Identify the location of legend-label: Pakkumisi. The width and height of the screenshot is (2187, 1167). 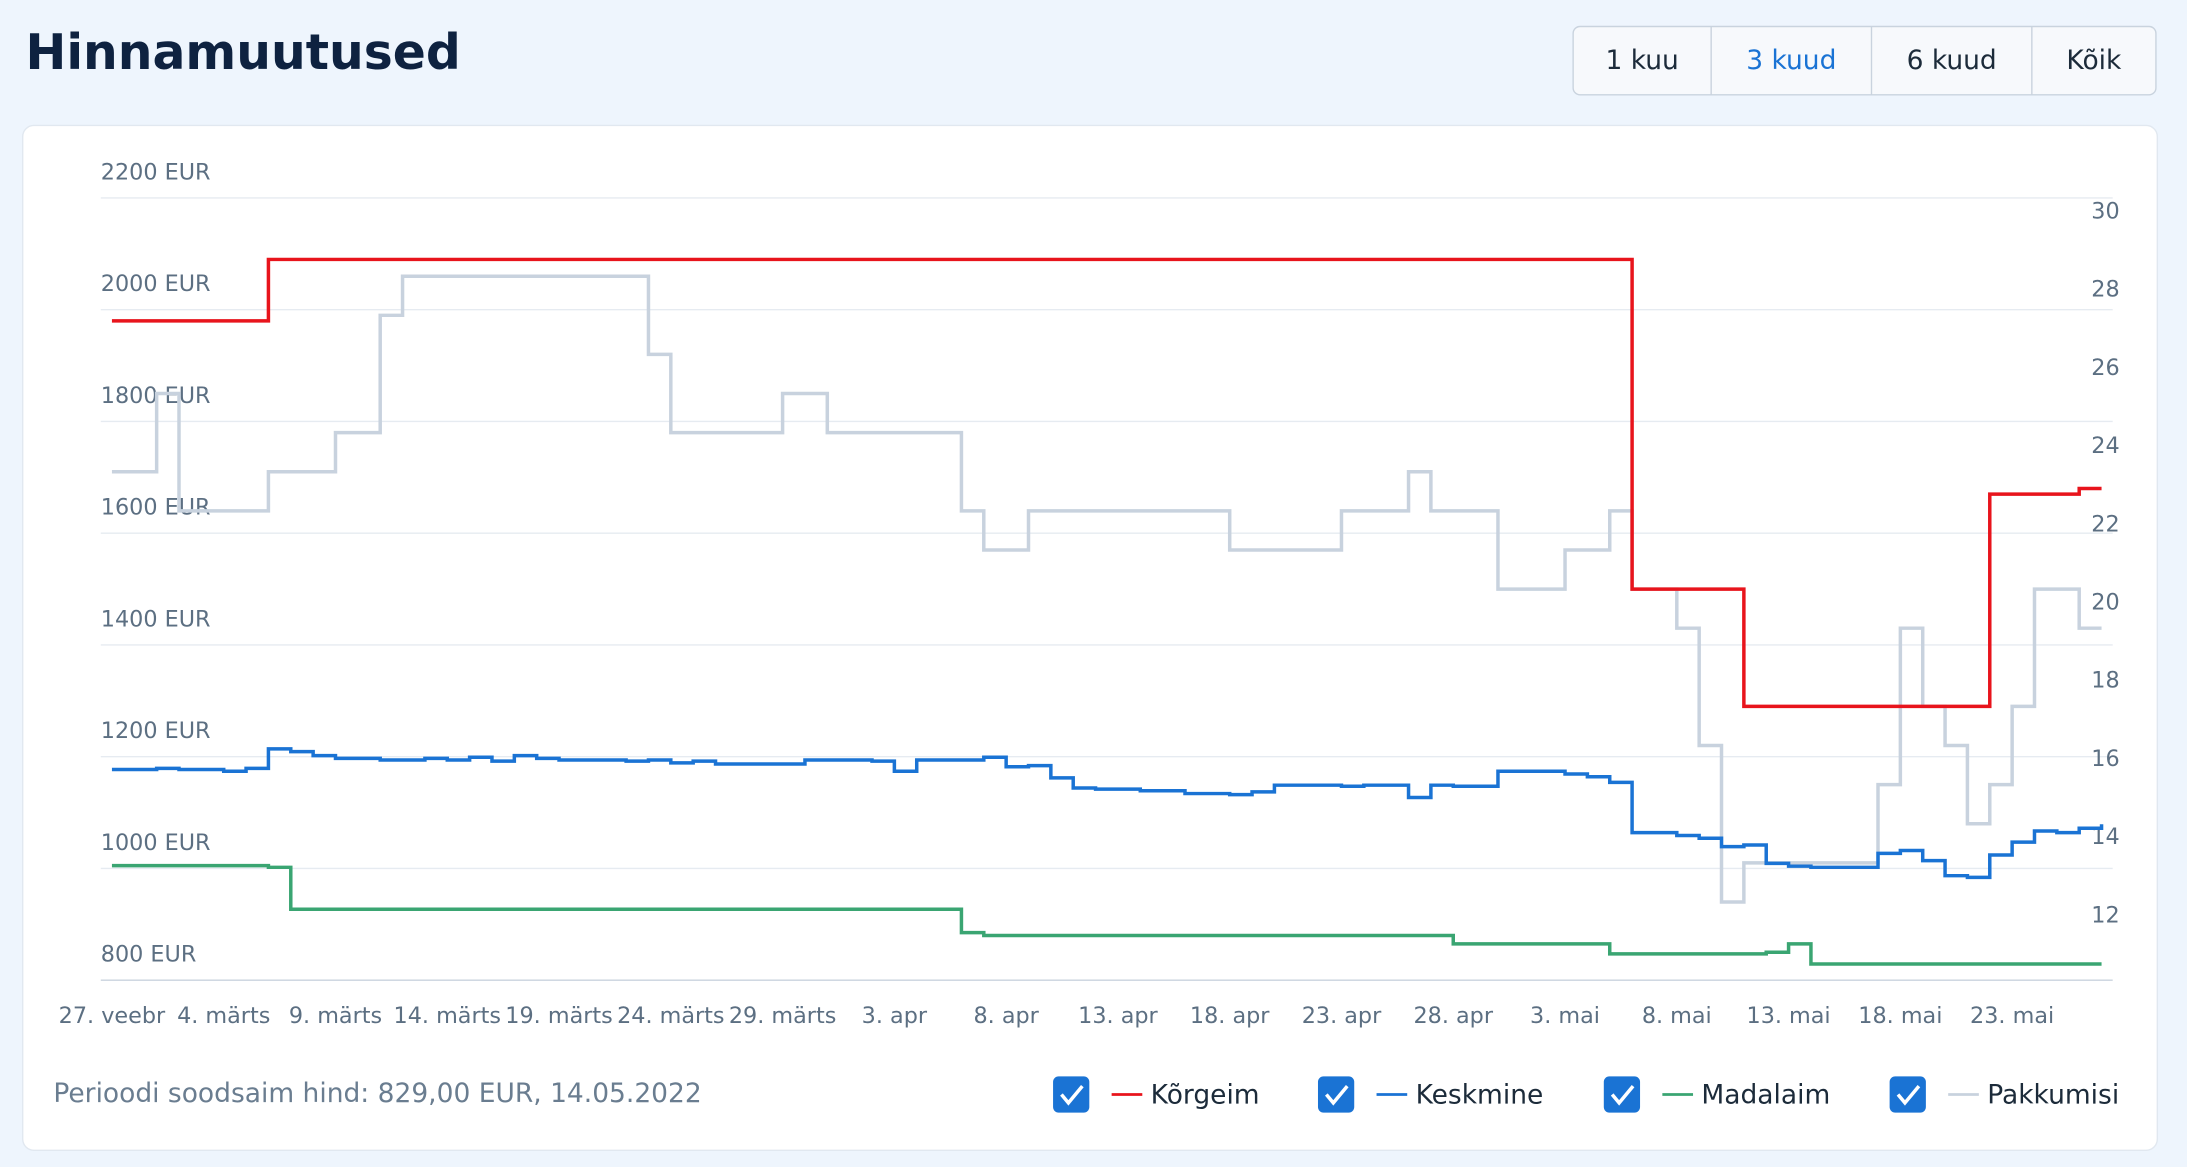
(2053, 1094).